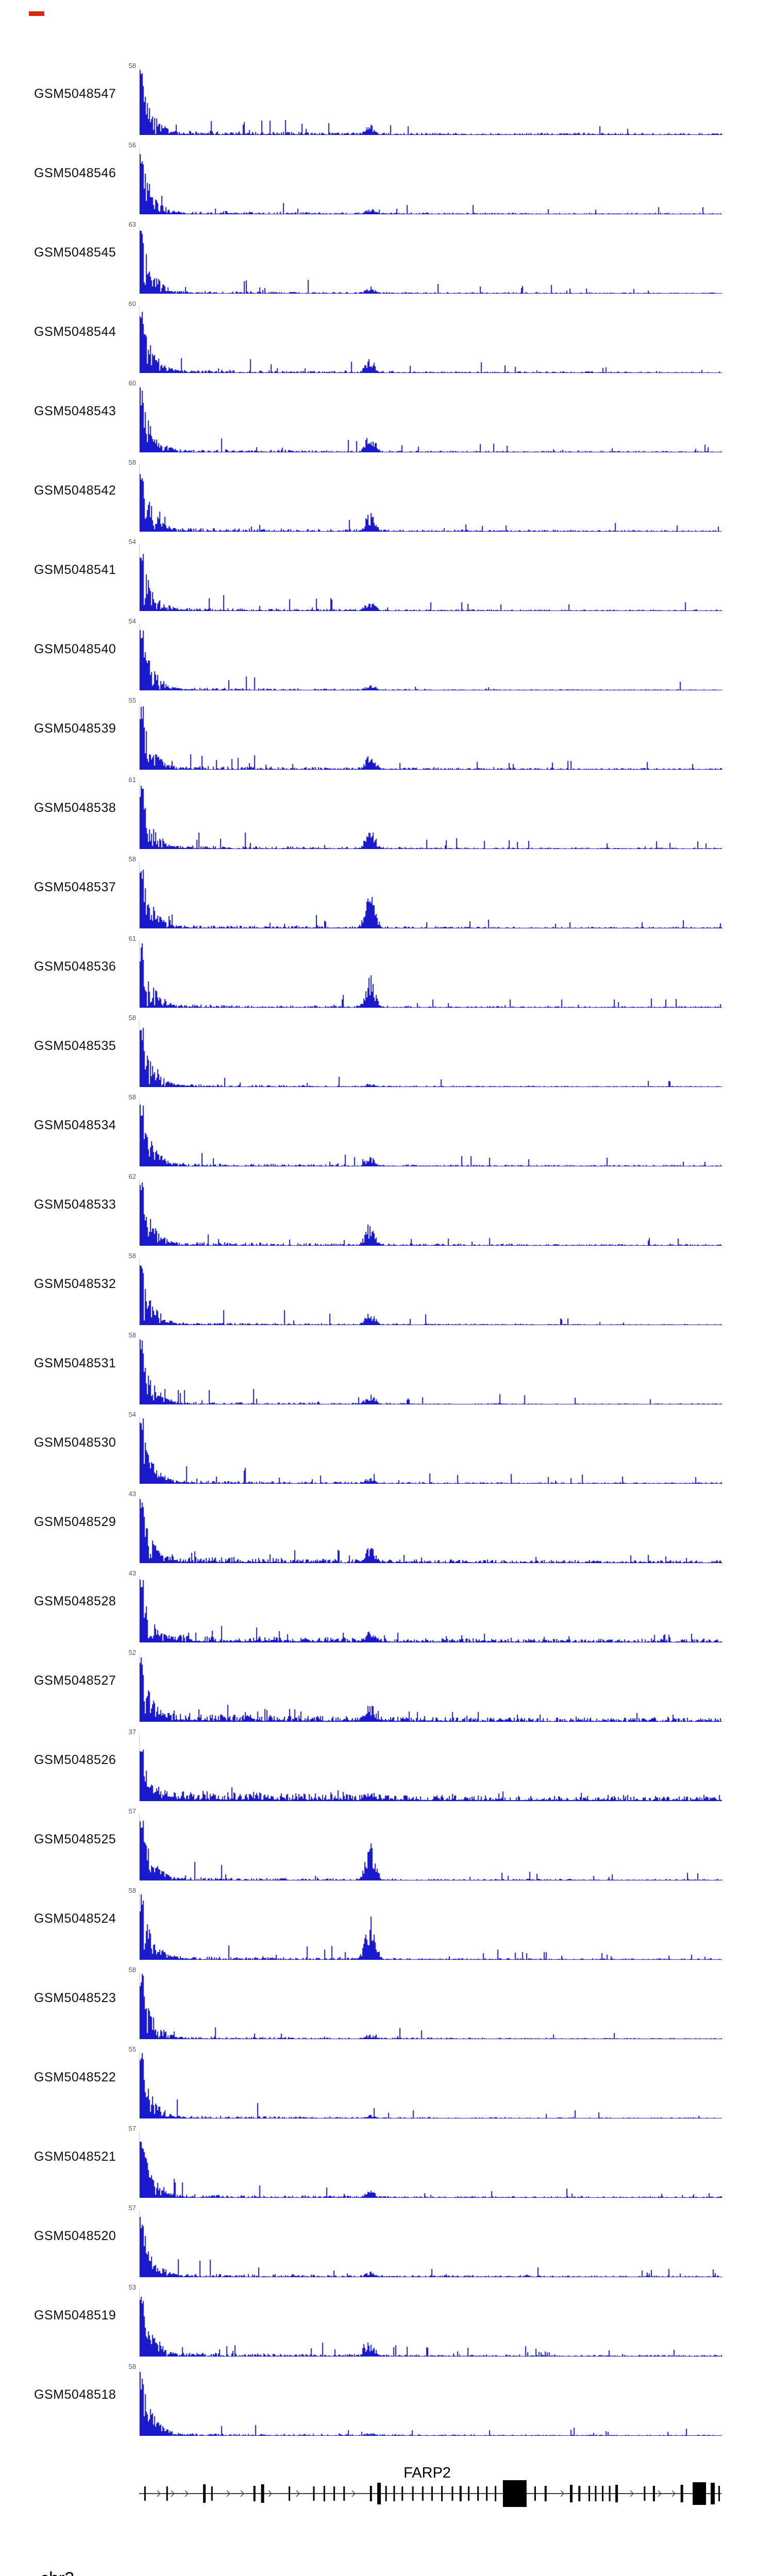  Describe the element at coordinates (430, 2493) in the screenshot. I see `gene-model-track` at that location.